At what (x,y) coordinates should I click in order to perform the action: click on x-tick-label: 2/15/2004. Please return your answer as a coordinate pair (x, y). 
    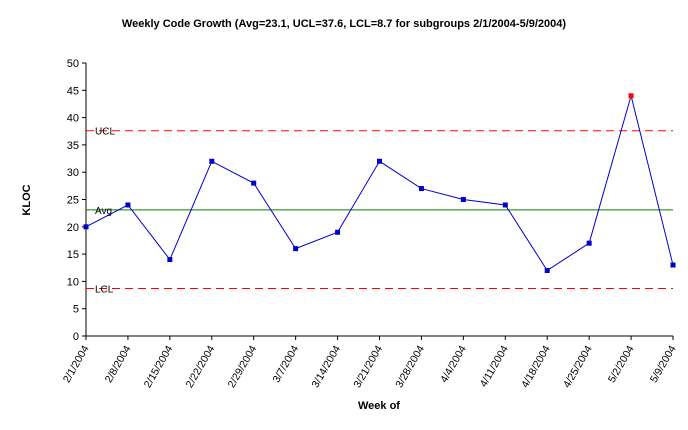
    Looking at the image, I should click on (159, 366).